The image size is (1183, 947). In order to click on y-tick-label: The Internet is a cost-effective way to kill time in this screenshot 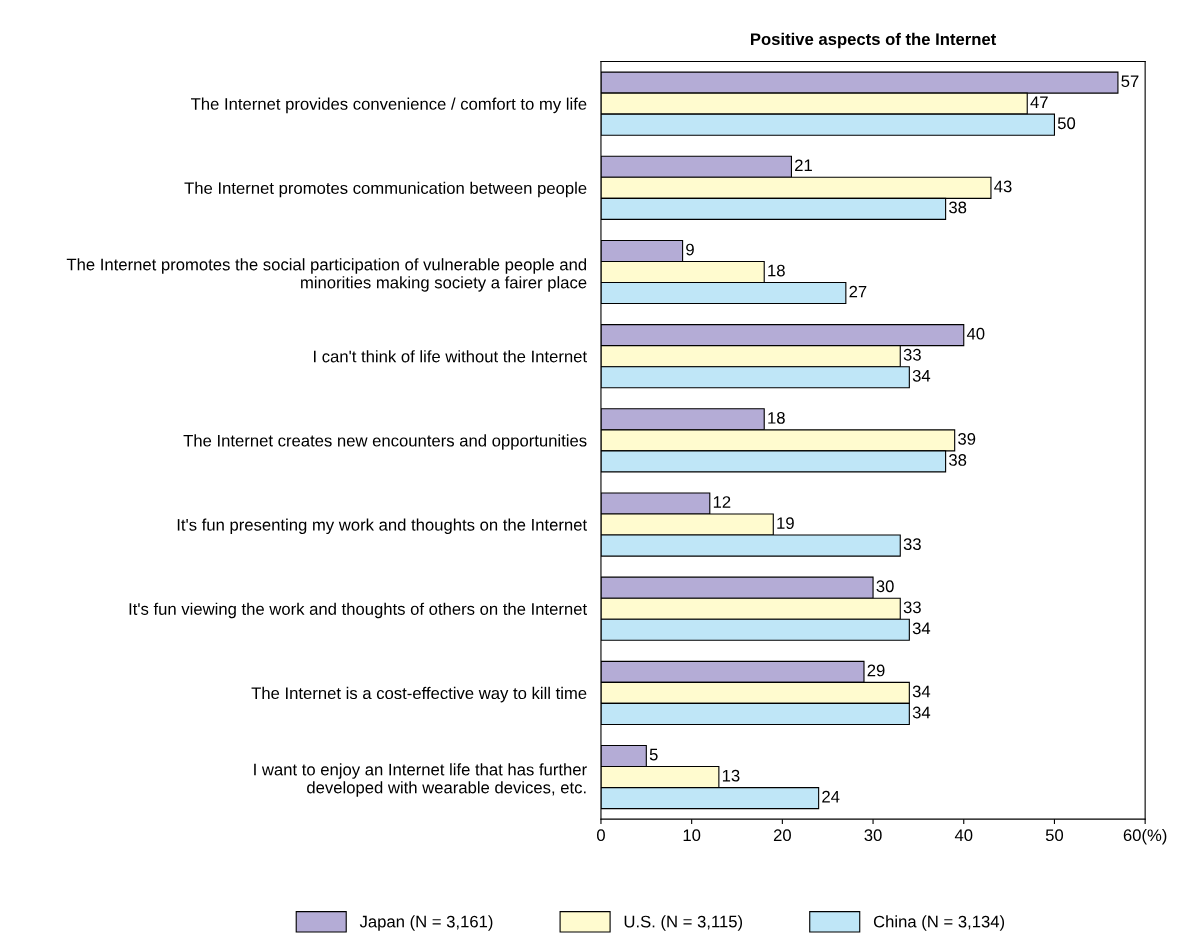, I will do `click(419, 694)`.